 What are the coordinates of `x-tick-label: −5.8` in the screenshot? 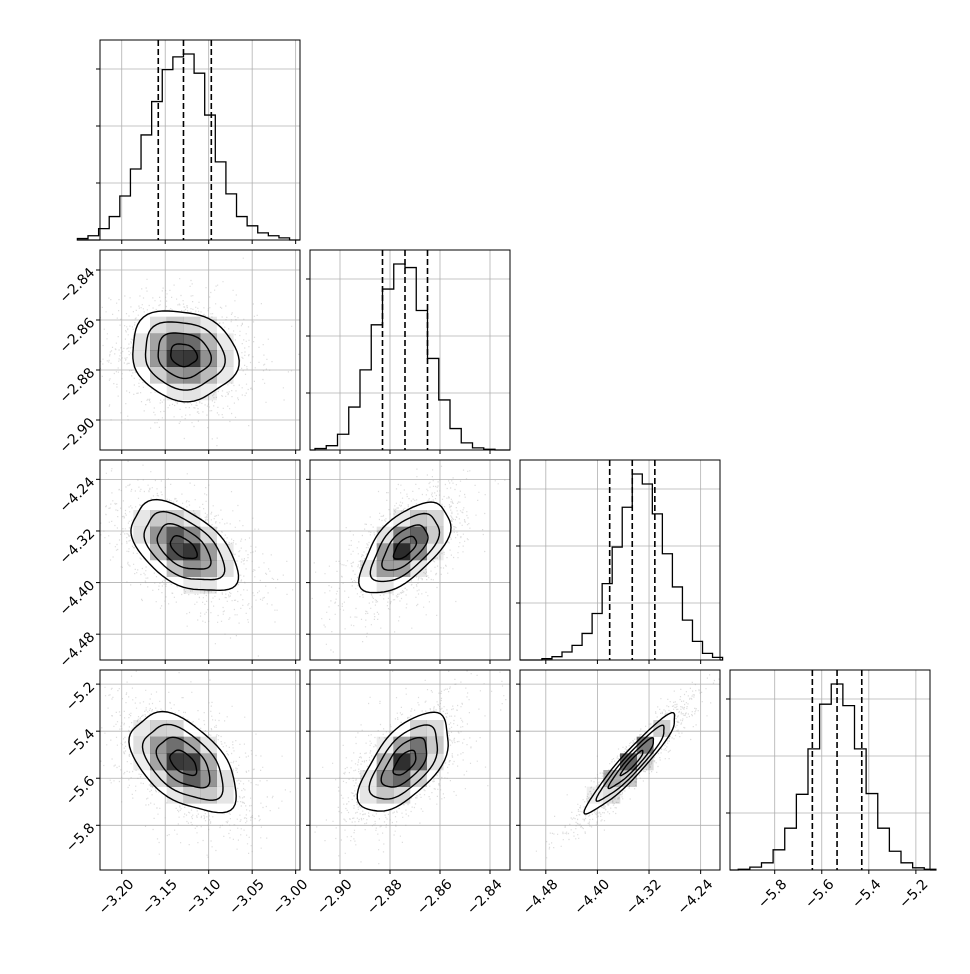 It's located at (772, 893).